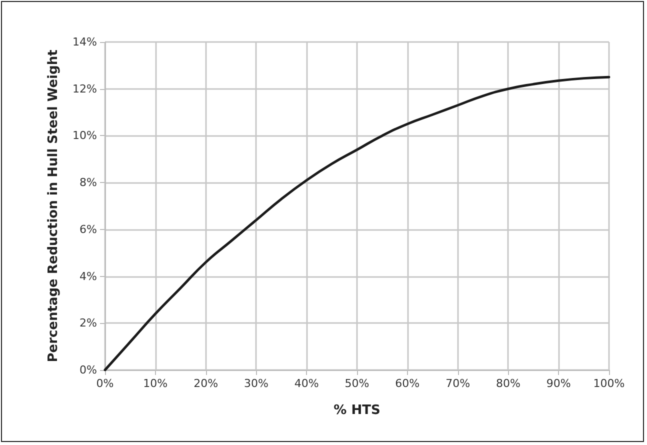 This screenshot has width=647, height=445. Describe the element at coordinates (558, 383) in the screenshot. I see `x-tick-label: 90%` at that location.